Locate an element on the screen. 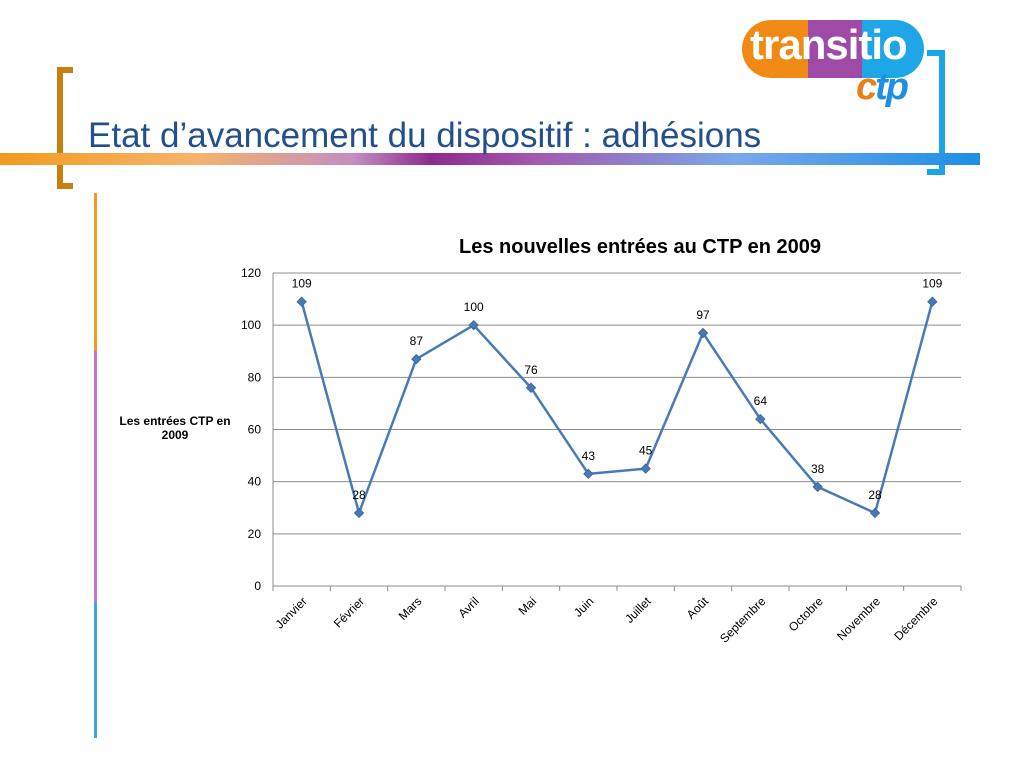  vertical-divider is located at coordinates (95, 465).